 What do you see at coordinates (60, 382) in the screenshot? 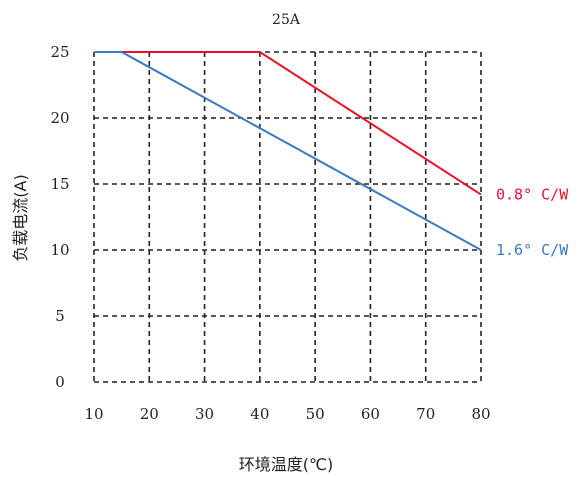
I see `y-tick-label: 0` at bounding box center [60, 382].